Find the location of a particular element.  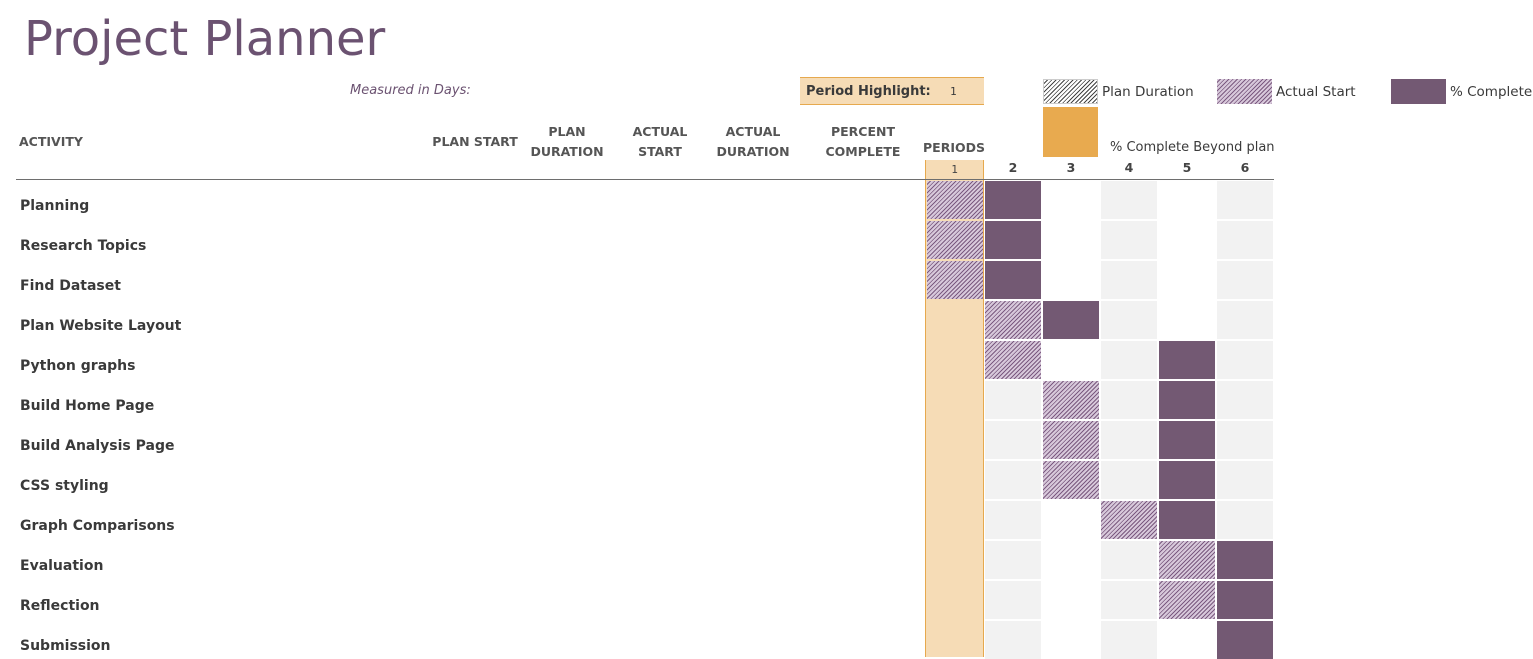

legend-actual-start: Actual Start is located at coordinates (1316, 92).